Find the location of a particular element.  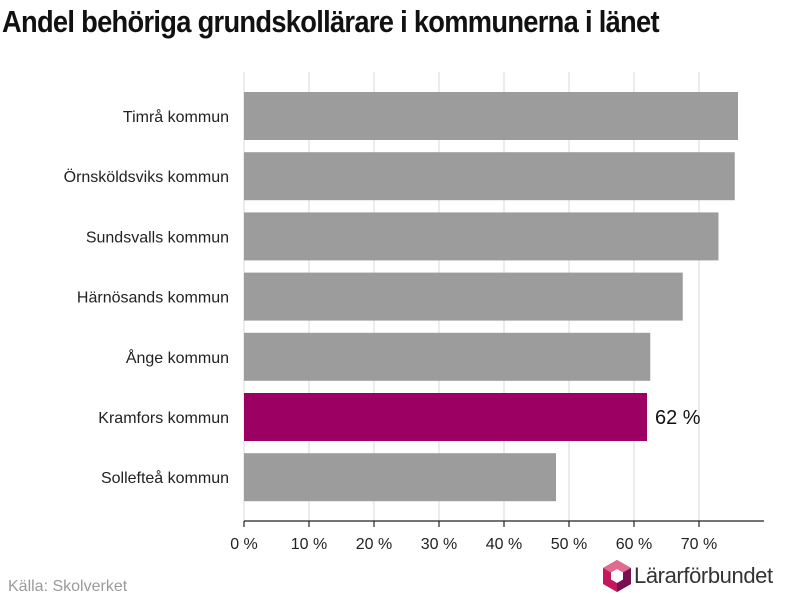

x-tick-label: 60 % is located at coordinates (634, 544).